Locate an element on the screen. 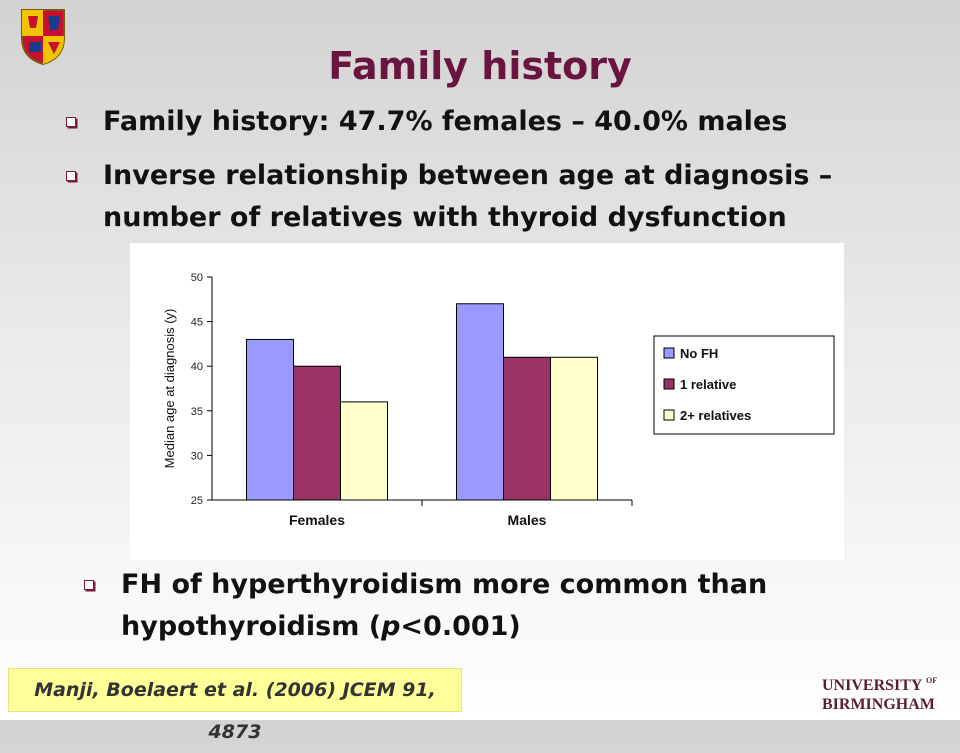  y-tick-label: 40 is located at coordinates (197, 367).